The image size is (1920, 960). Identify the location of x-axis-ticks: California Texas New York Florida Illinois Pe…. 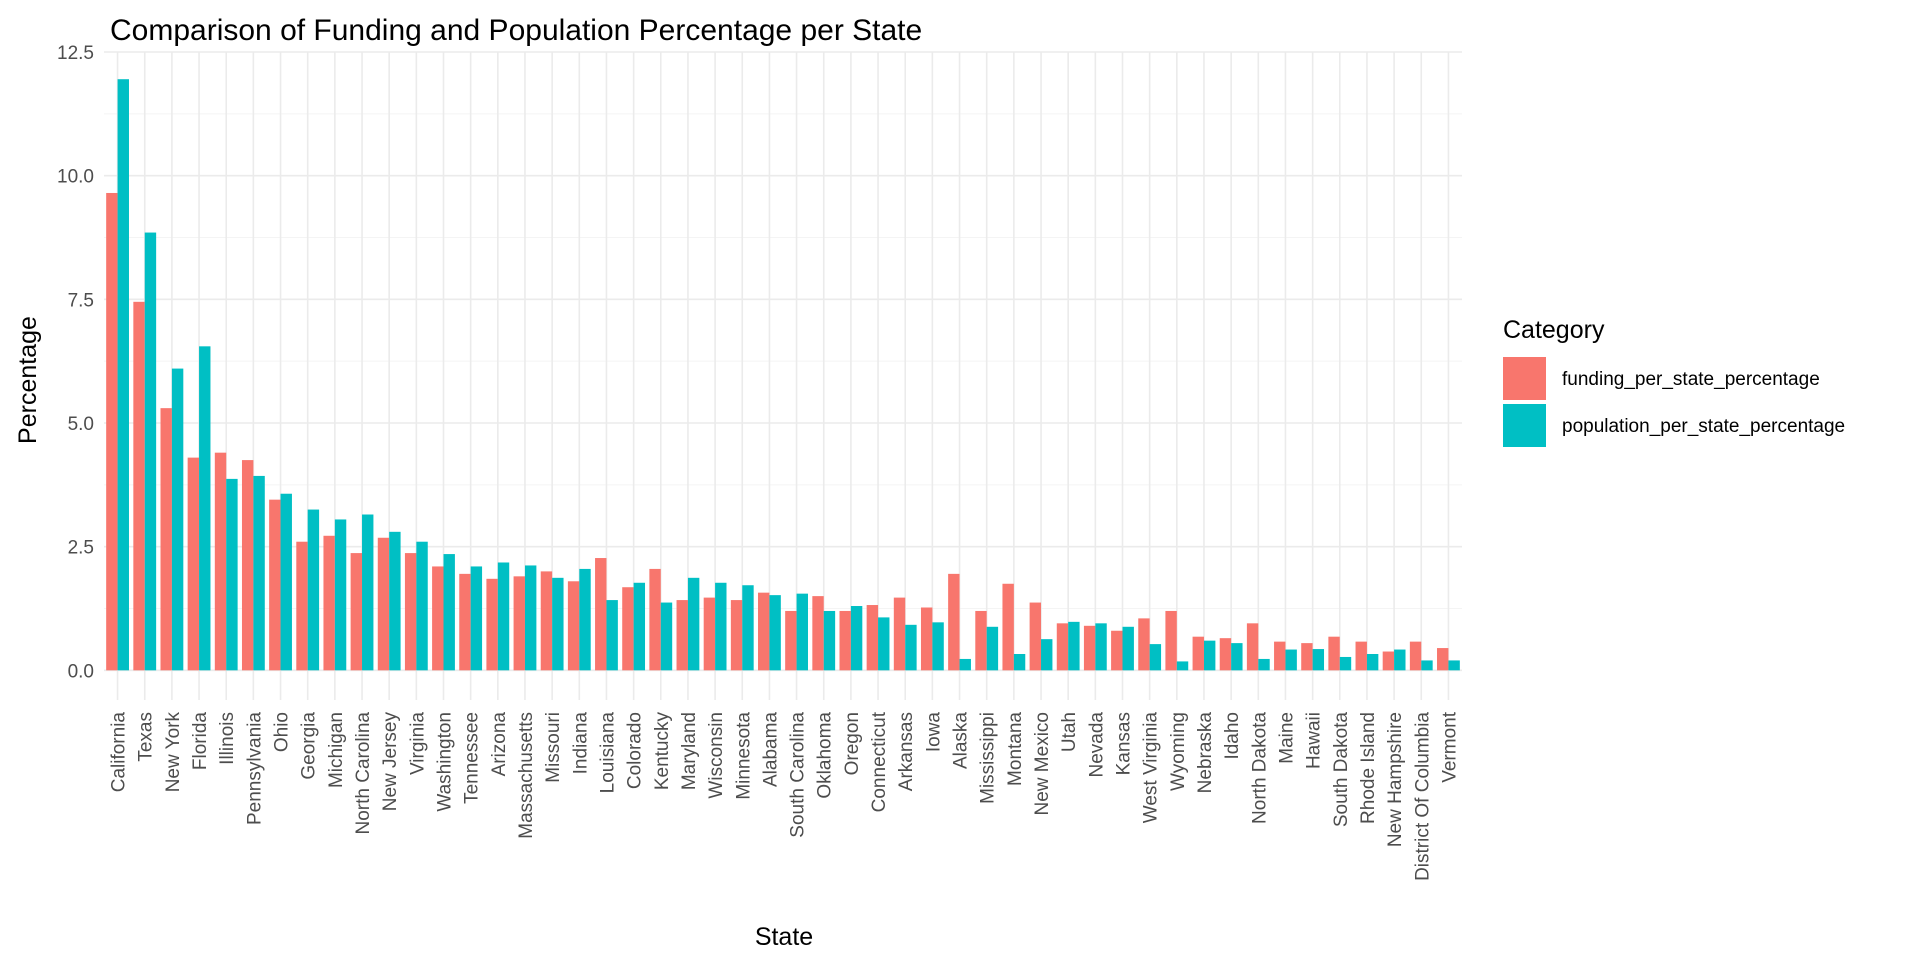
(785, 796).